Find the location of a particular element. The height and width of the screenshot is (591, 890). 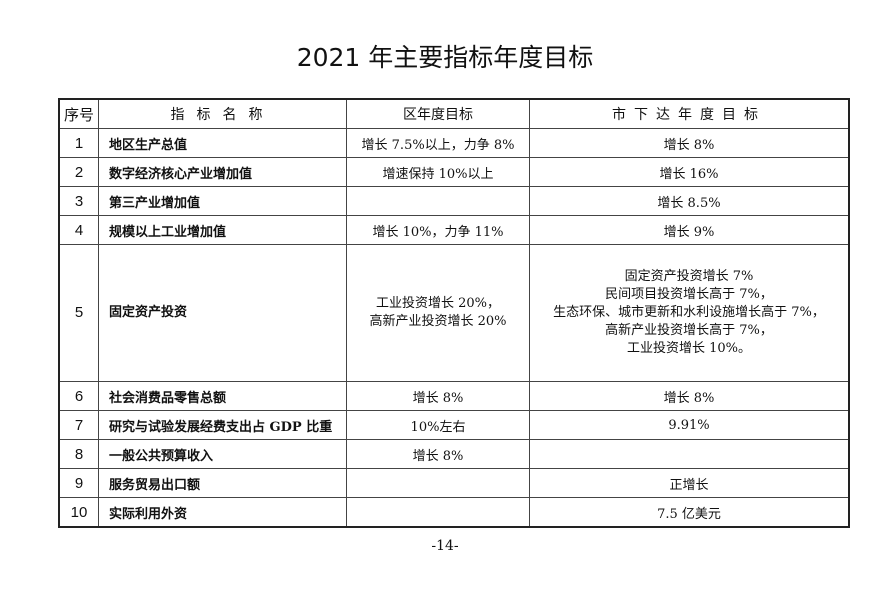

header-name: 指标名称 is located at coordinates (222, 113).